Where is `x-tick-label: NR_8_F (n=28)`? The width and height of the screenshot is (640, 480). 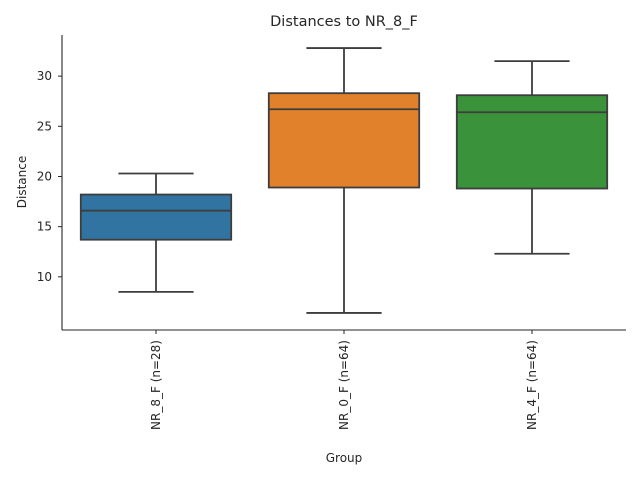
x-tick-label: NR_8_F (n=28) is located at coordinates (156, 385).